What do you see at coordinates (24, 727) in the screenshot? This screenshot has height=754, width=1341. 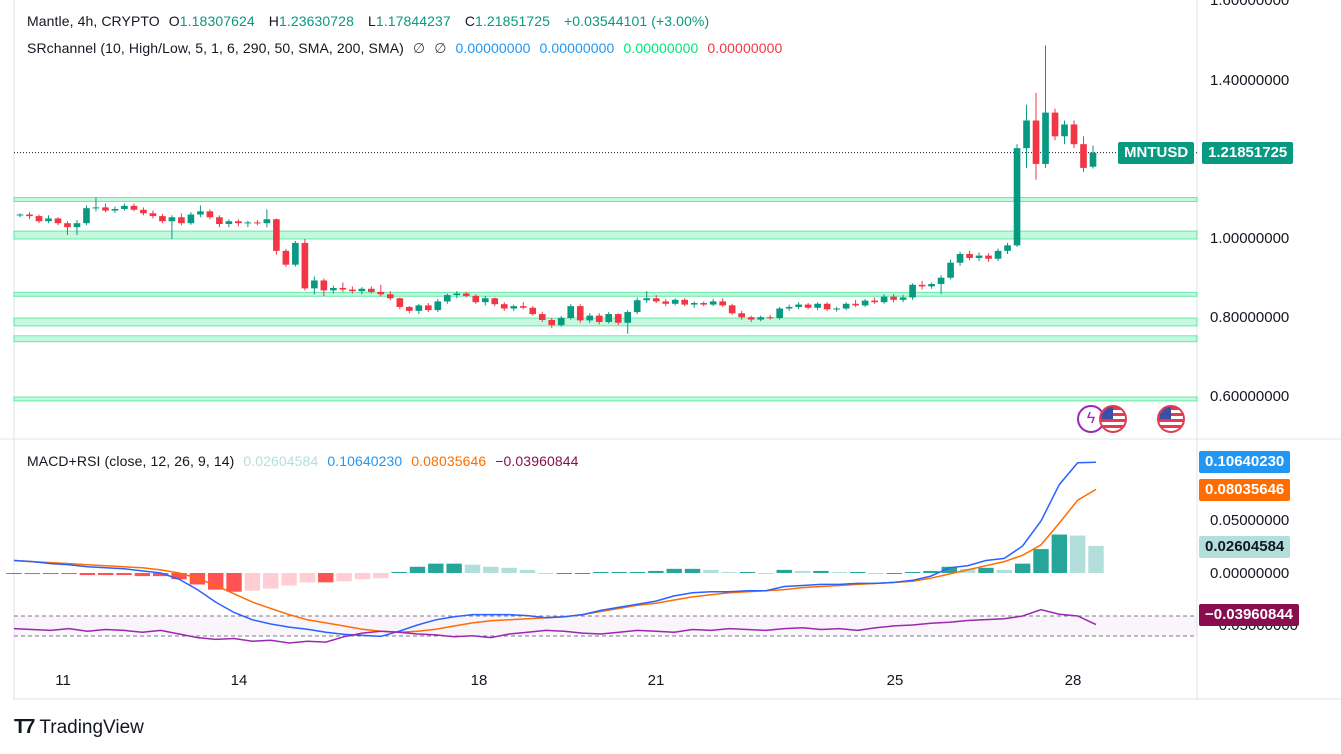 I see `tradingview-logo-icon: T7` at bounding box center [24, 727].